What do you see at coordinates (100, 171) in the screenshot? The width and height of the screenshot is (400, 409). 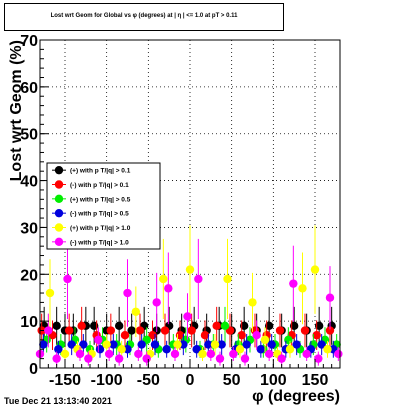 I see `legend-label: (+) with p T/|q| > 0.1` at bounding box center [100, 171].